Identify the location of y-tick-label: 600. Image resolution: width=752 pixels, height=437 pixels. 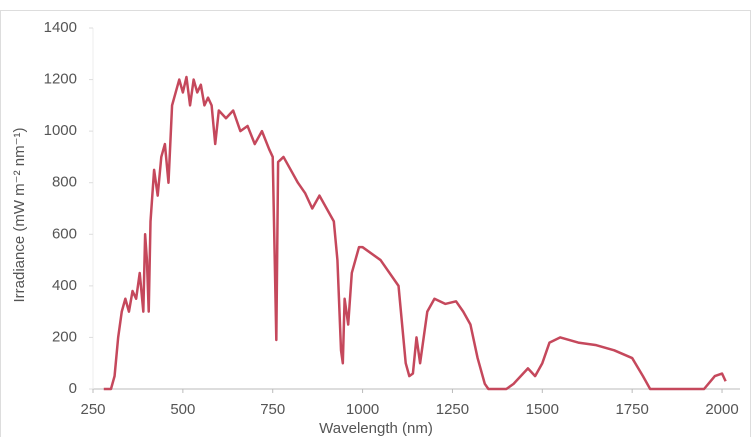
(64, 233).